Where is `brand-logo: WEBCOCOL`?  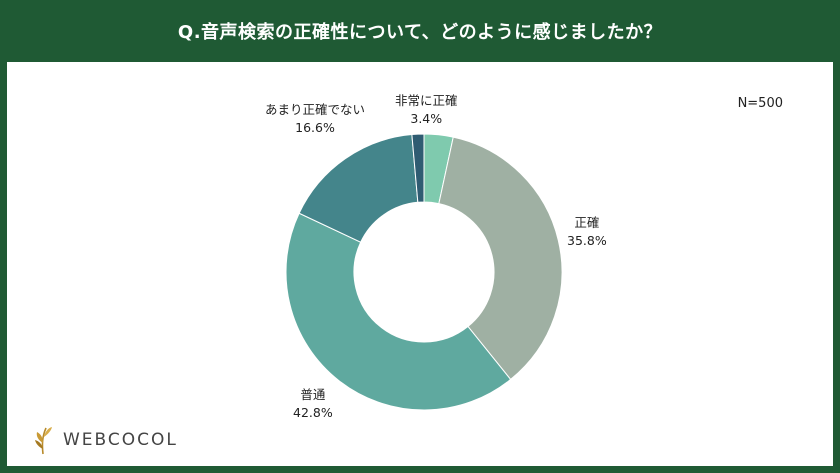 brand-logo: WEBCOCOL is located at coordinates (105, 440).